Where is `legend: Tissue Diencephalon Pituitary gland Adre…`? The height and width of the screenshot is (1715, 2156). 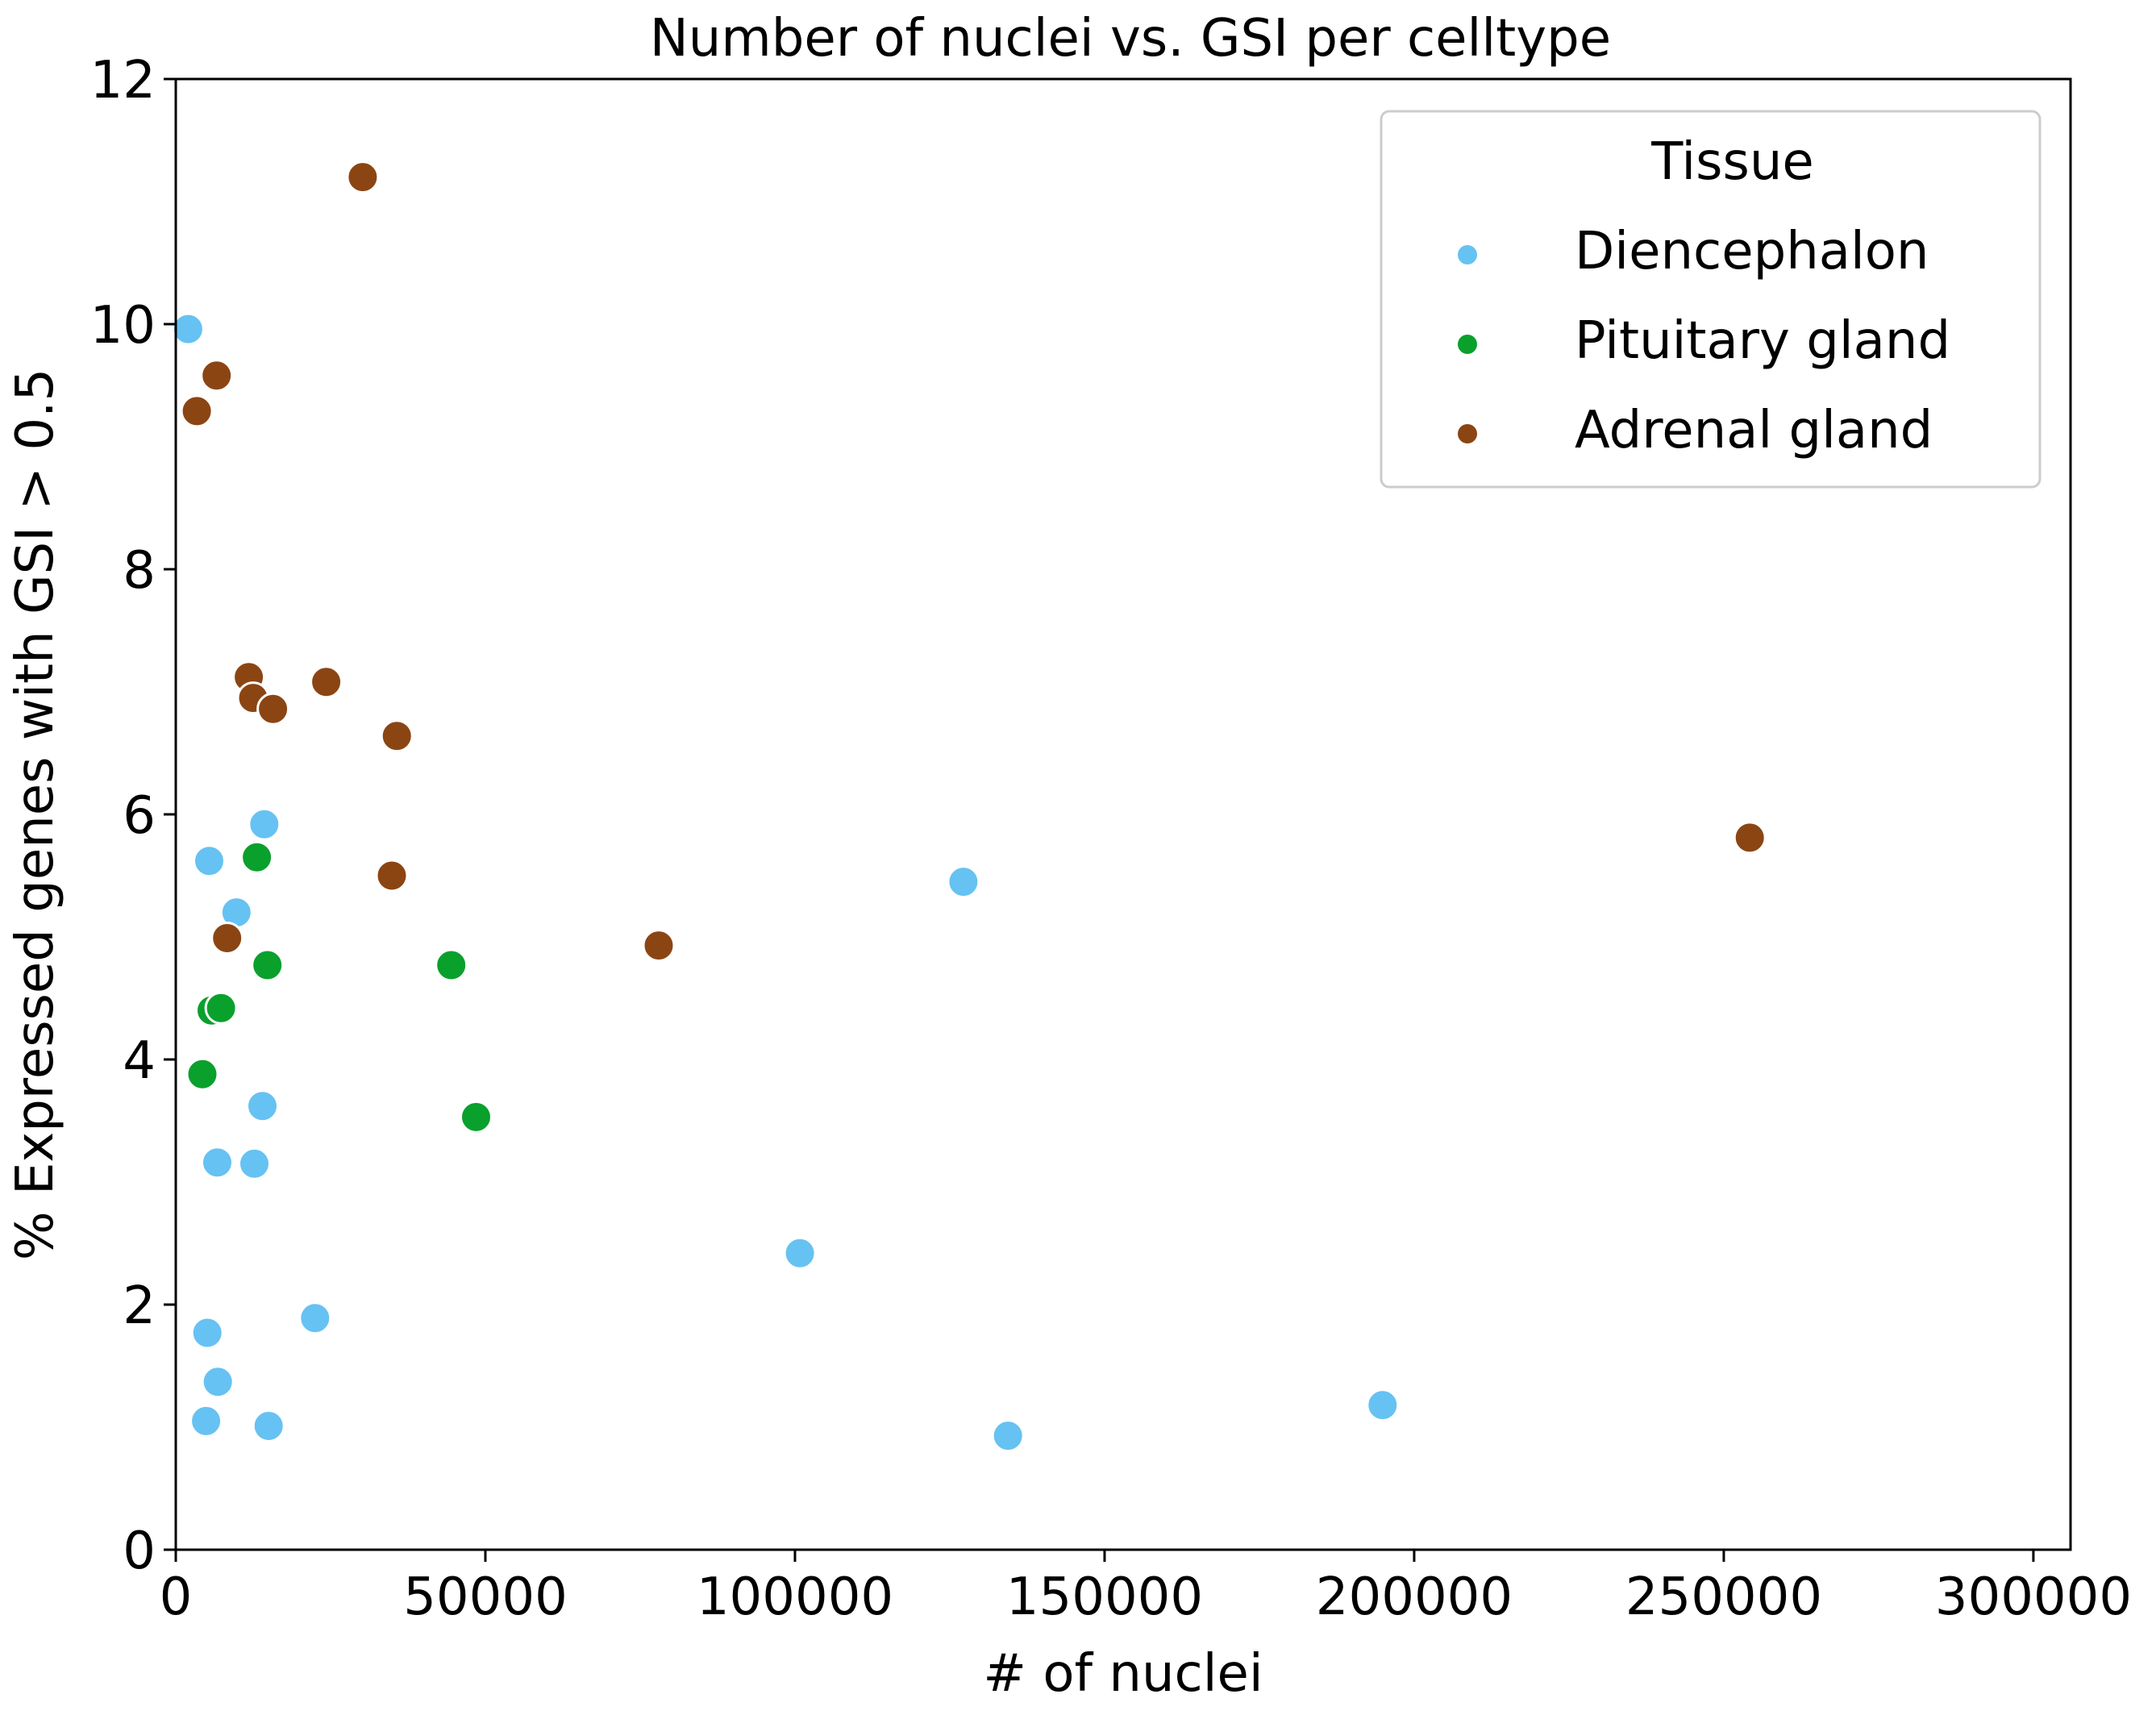
legend: Tissue Diencephalon Pituitary gland Adre… is located at coordinates (1711, 299).